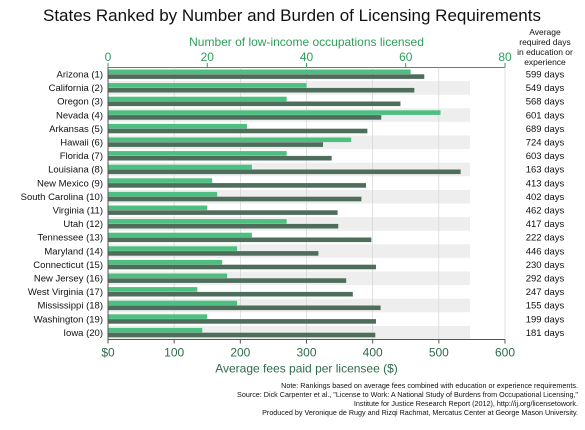 This screenshot has width=585, height=430. I want to click on top-axis-tick-label: 80, so click(505, 57).